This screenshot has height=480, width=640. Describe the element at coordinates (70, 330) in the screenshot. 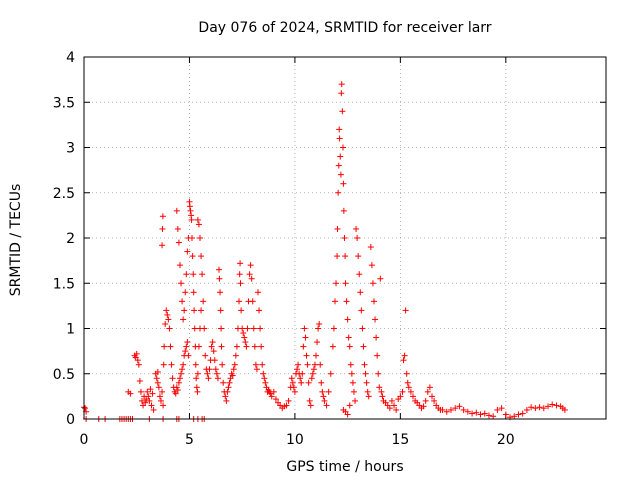

I see `y-tick-label: 1` at that location.